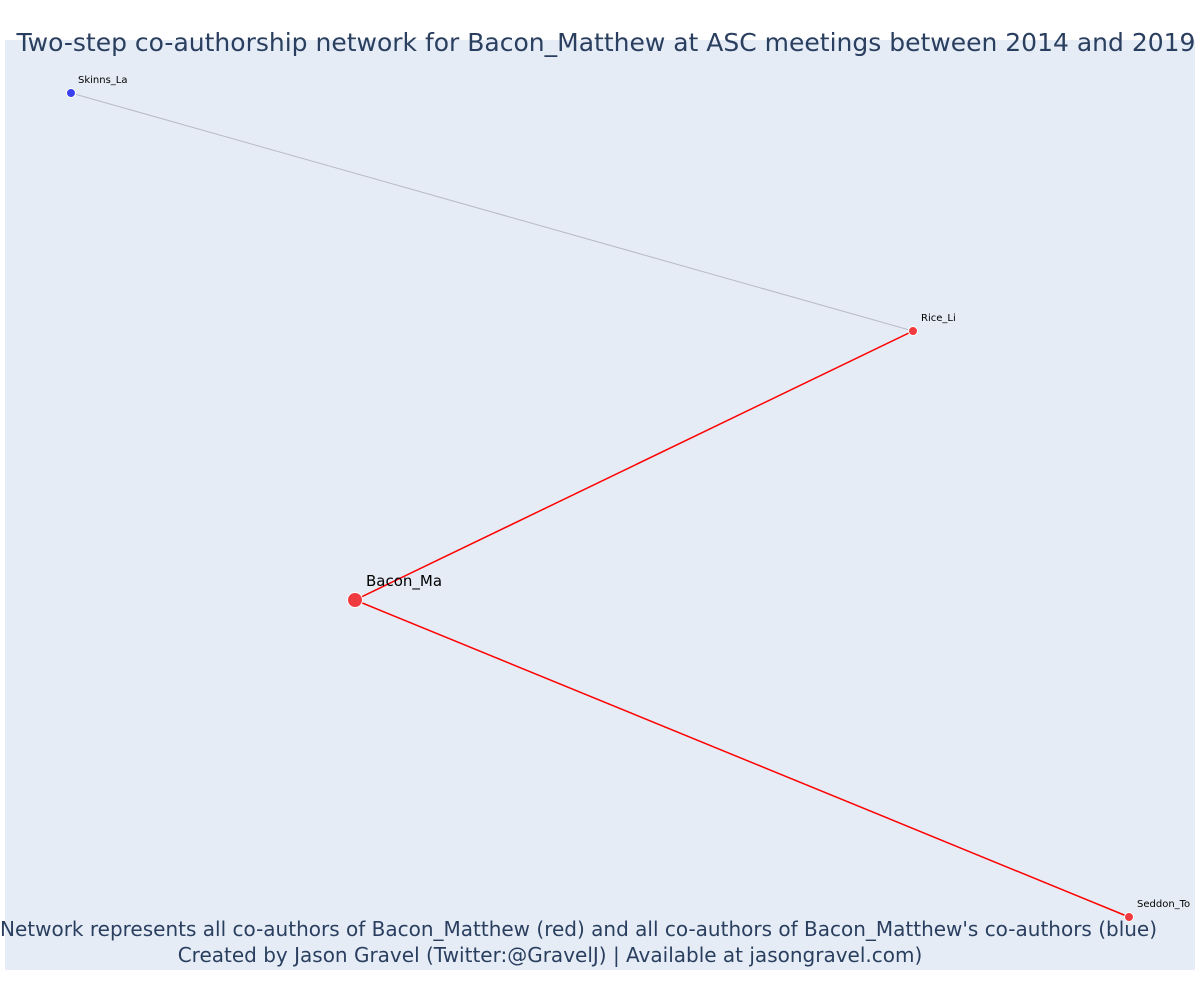 This screenshot has width=1200, height=1000. I want to click on node-bacon_ma, so click(355, 600).